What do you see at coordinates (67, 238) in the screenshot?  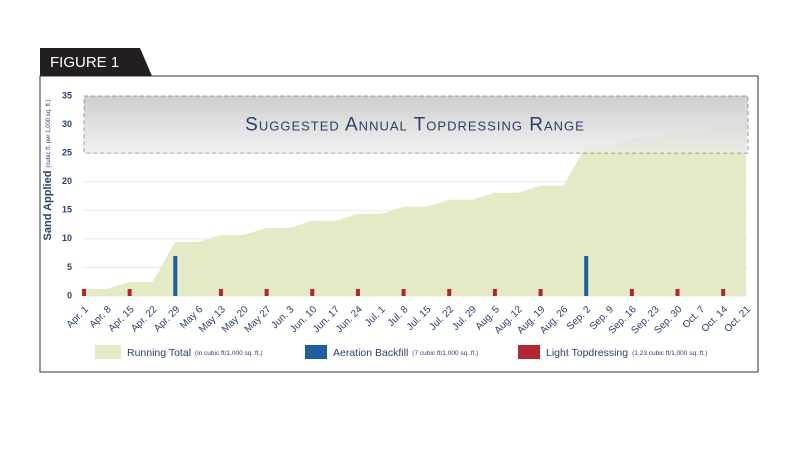 I see `y-tick-label: 10` at bounding box center [67, 238].